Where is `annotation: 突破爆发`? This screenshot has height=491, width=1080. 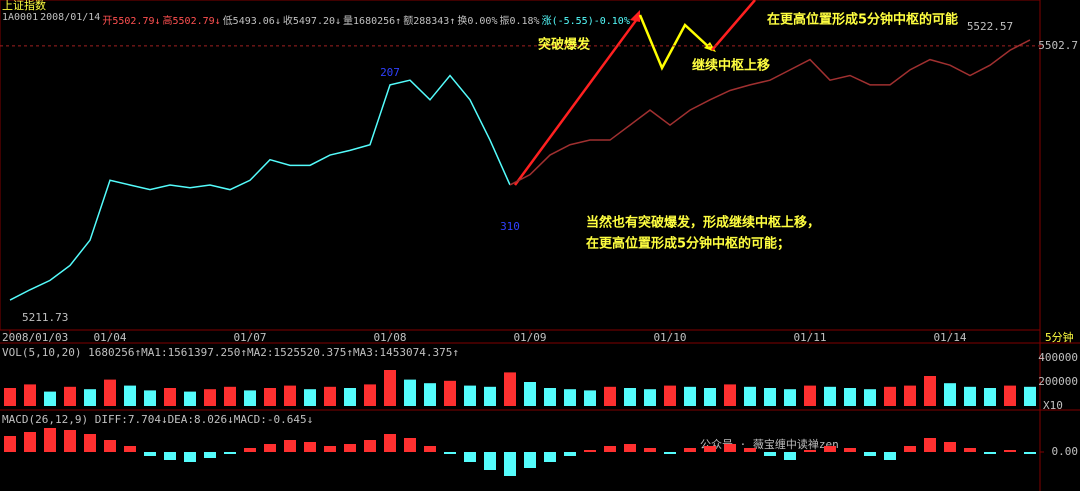
annotation: 突破爆发 is located at coordinates (564, 45).